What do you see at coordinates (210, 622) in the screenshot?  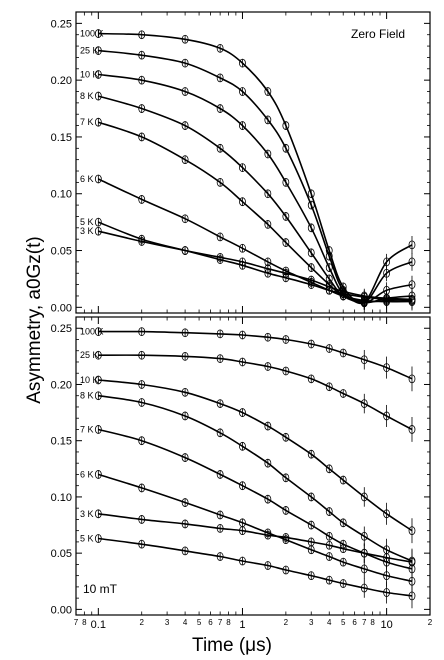 I see `x-minor-tick-label: 6` at bounding box center [210, 622].